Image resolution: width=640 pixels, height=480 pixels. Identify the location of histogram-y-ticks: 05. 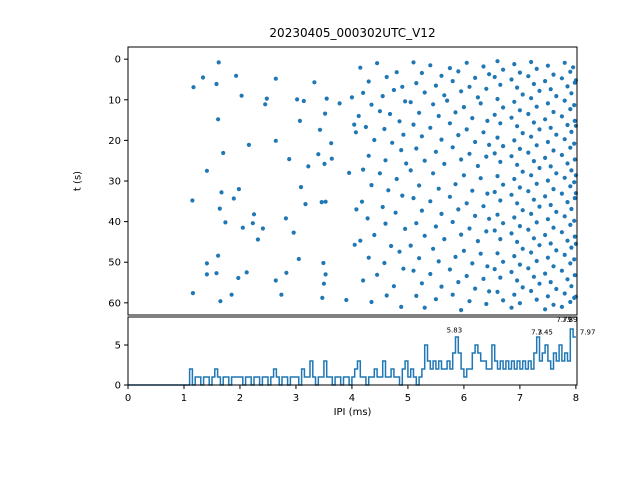
(121, 366).